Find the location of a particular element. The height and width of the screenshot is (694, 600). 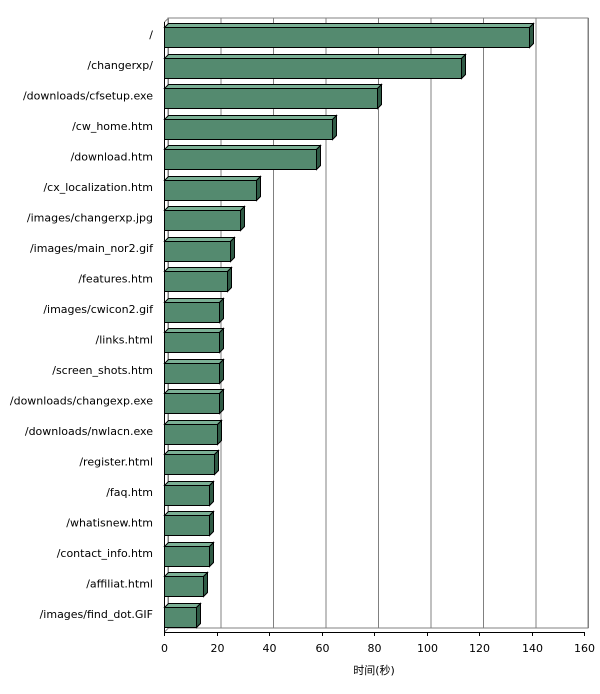

category-label: / is located at coordinates (151, 34).